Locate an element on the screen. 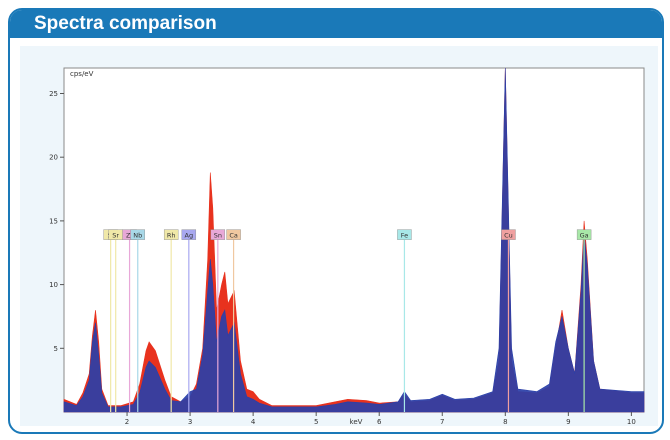  element-label-fe: Fe is located at coordinates (404, 236).